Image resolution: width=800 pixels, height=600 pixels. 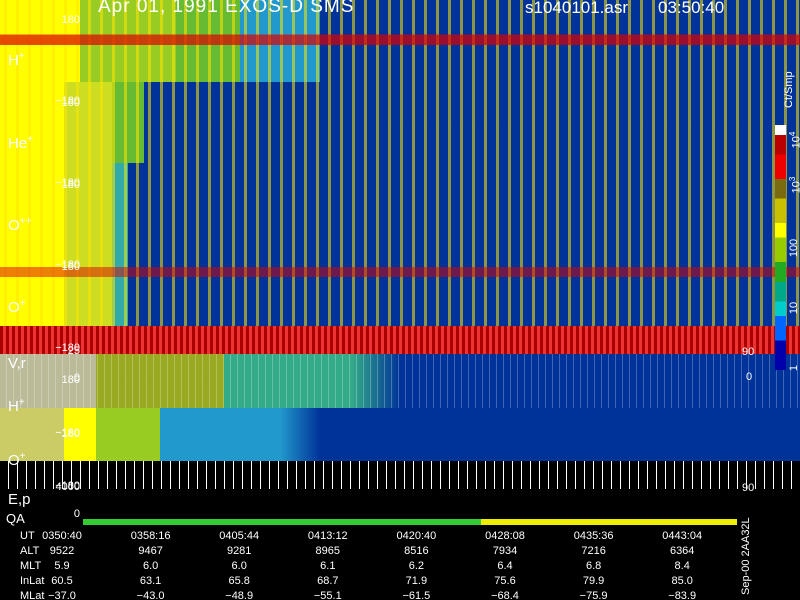 What do you see at coordinates (62, 551) in the screenshot?
I see `row-value: 9522` at bounding box center [62, 551].